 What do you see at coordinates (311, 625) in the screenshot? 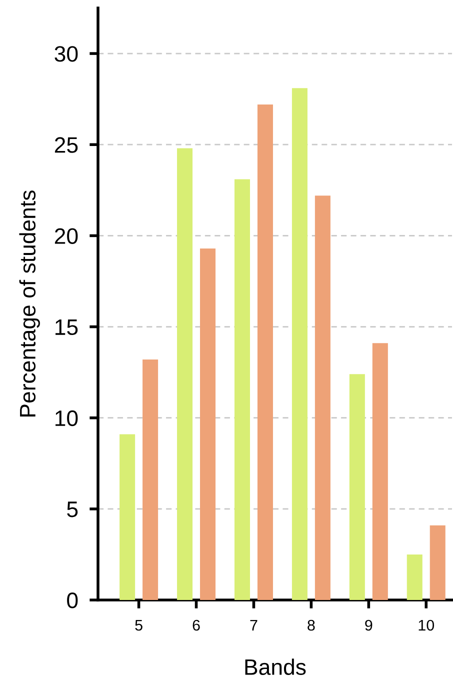
I see `x-tick-label: 8` at bounding box center [311, 625].